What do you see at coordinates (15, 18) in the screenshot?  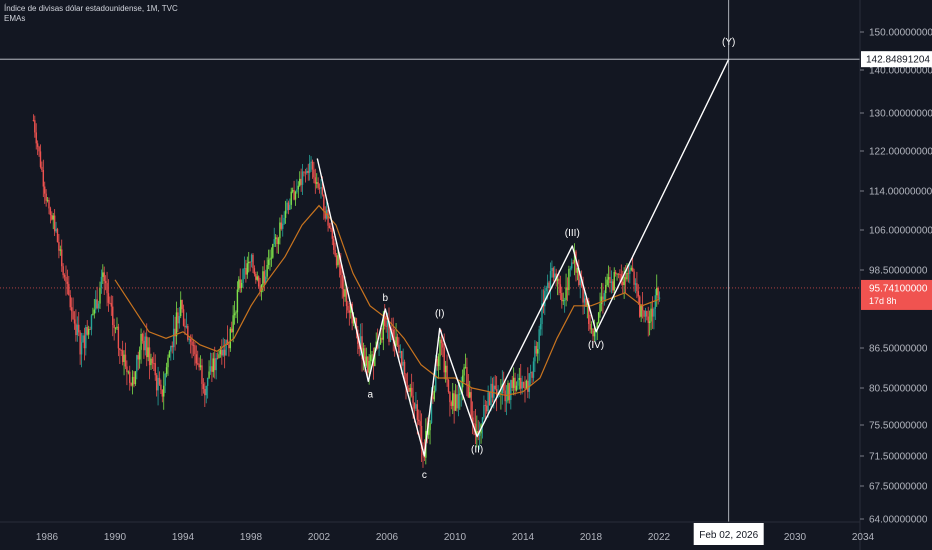 I see `indicator-label: EMAs` at bounding box center [15, 18].